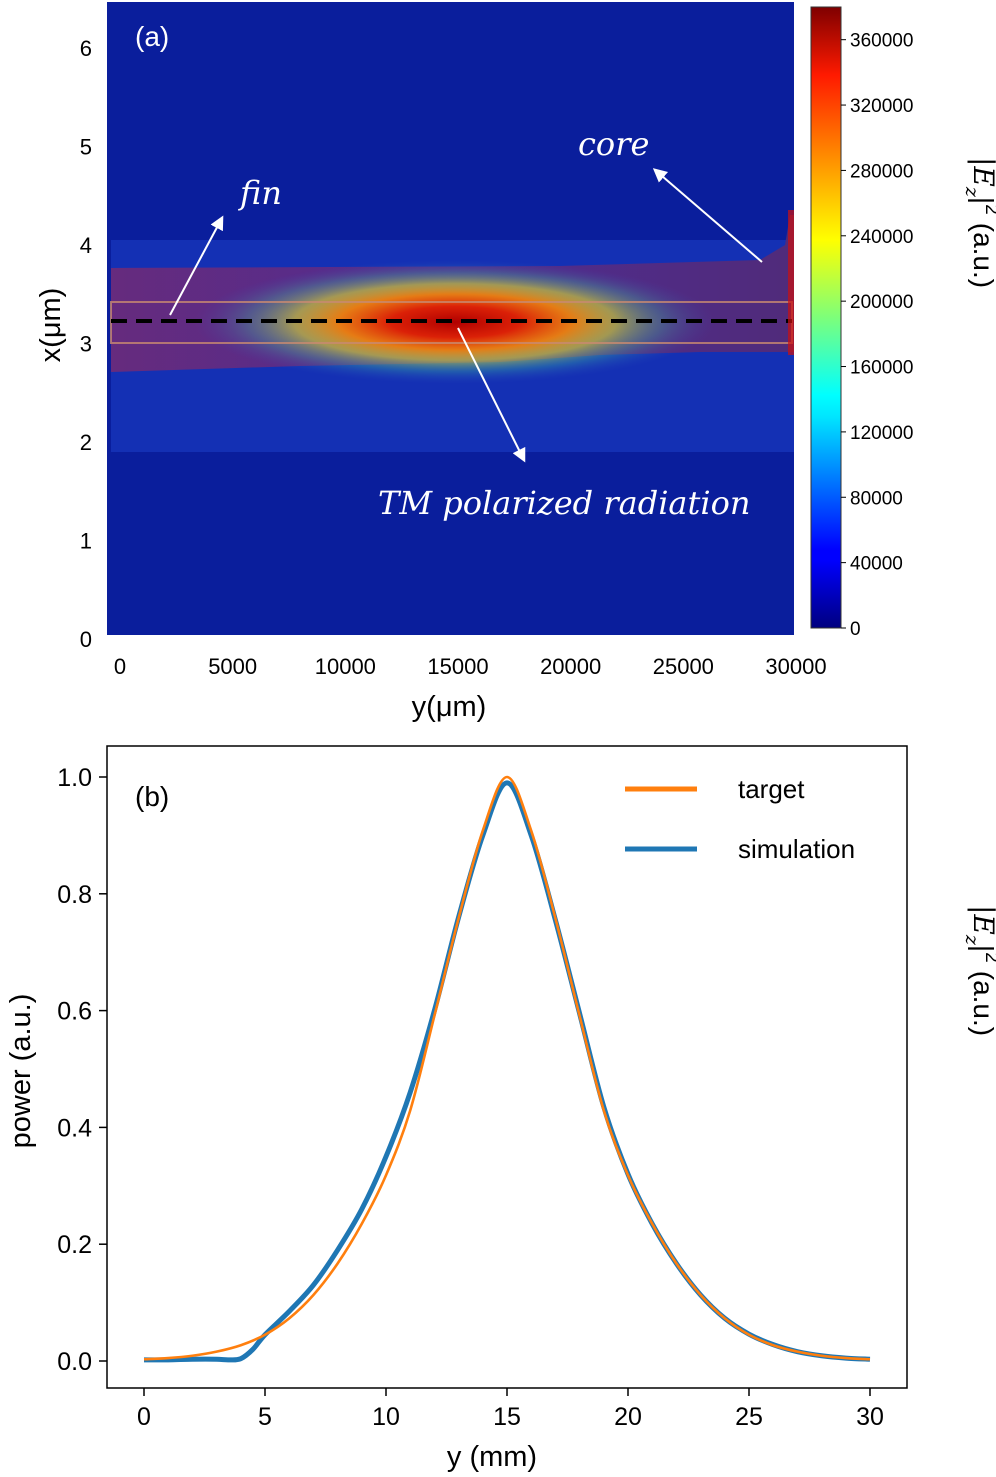  I want to click on cbl-sub: z, so click(972, 192).